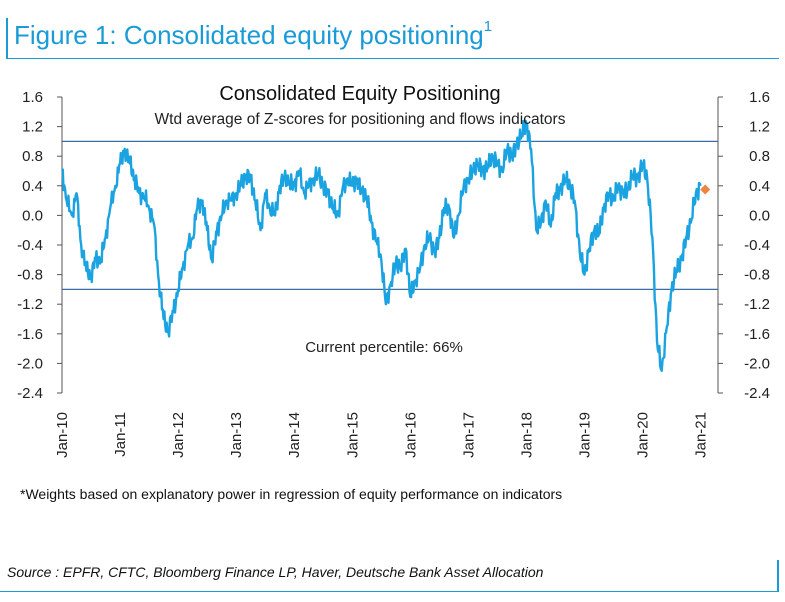 The width and height of the screenshot is (785, 602). What do you see at coordinates (392, 58) in the screenshot?
I see `title-divider` at bounding box center [392, 58].